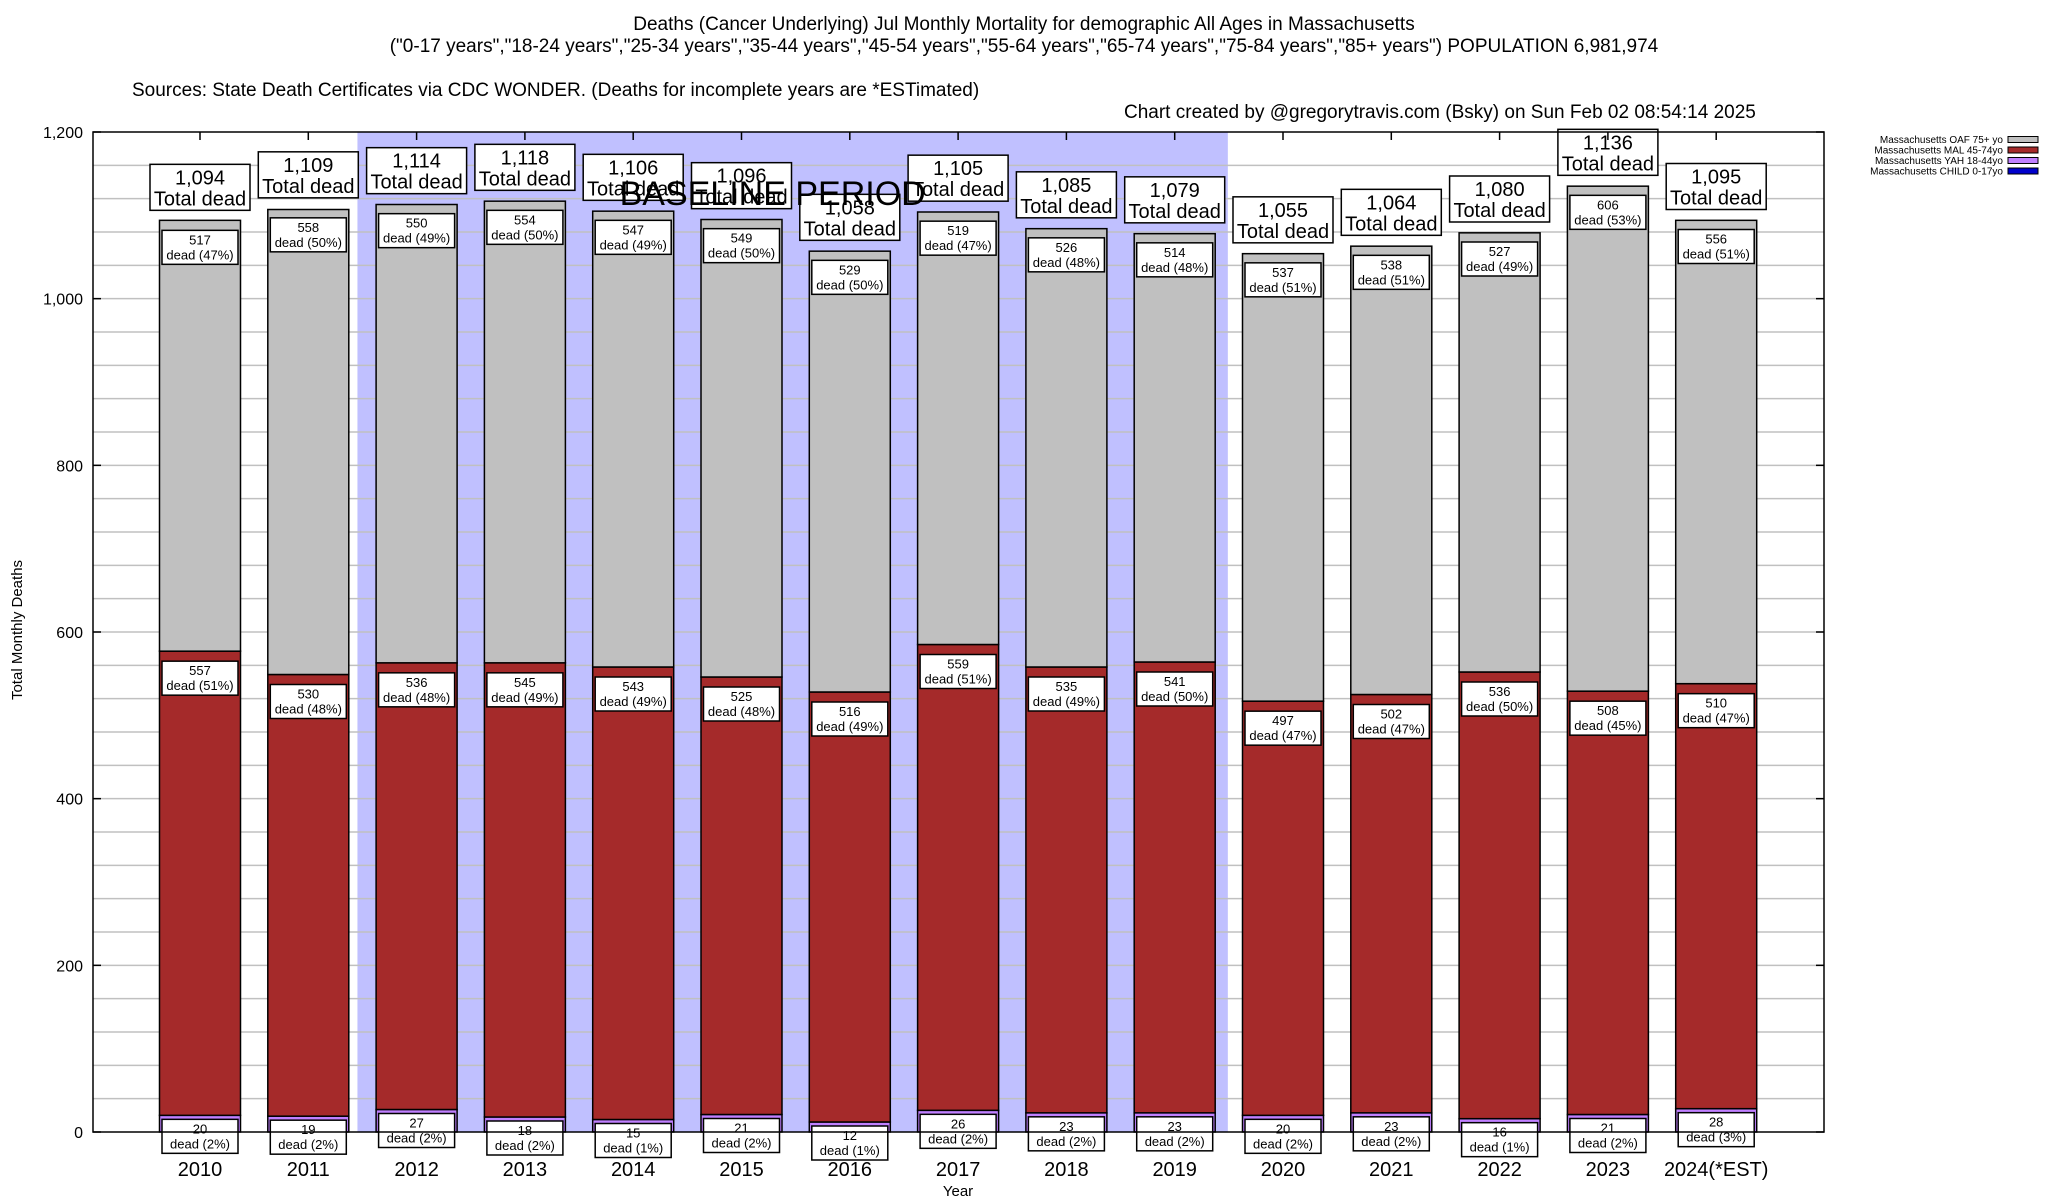 The width and height of the screenshot is (2048, 1200). Describe the element at coordinates (633, 229) in the screenshot. I see `segment-label-value: 547` at that location.